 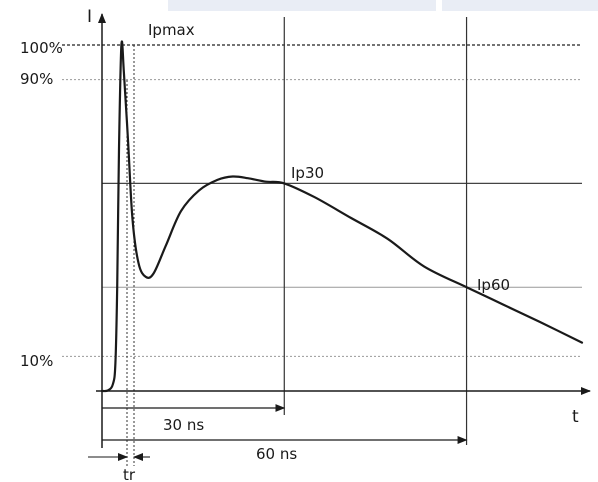 What do you see at coordinates (183, 425) in the screenshot?
I see `interval-30-label: 30 ns` at bounding box center [183, 425].